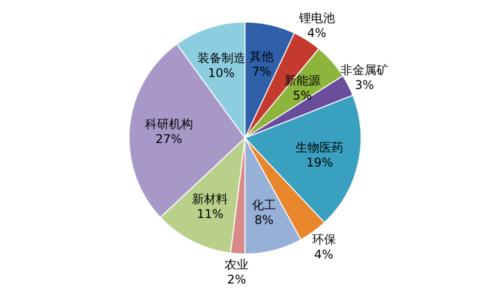  Describe the element at coordinates (262, 71) in the screenshot. I see `data-label: 7%` at that location.